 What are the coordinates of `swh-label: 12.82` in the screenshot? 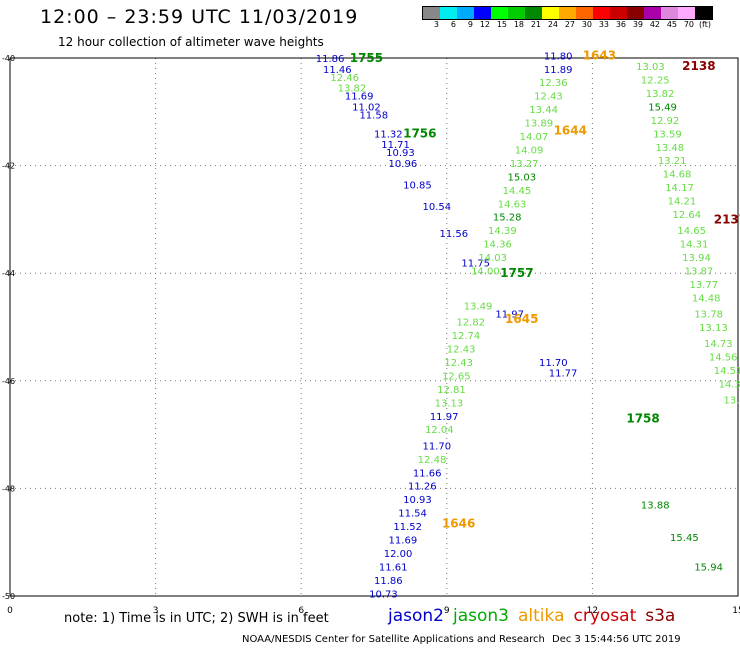 It's located at (471, 323).